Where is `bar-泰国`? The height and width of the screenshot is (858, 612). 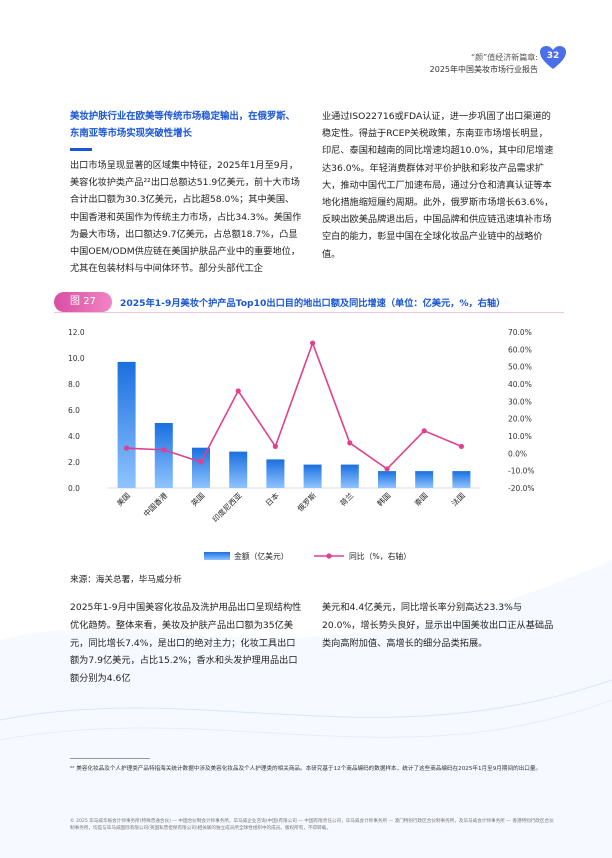
bar-泰国 is located at coordinates (424, 479).